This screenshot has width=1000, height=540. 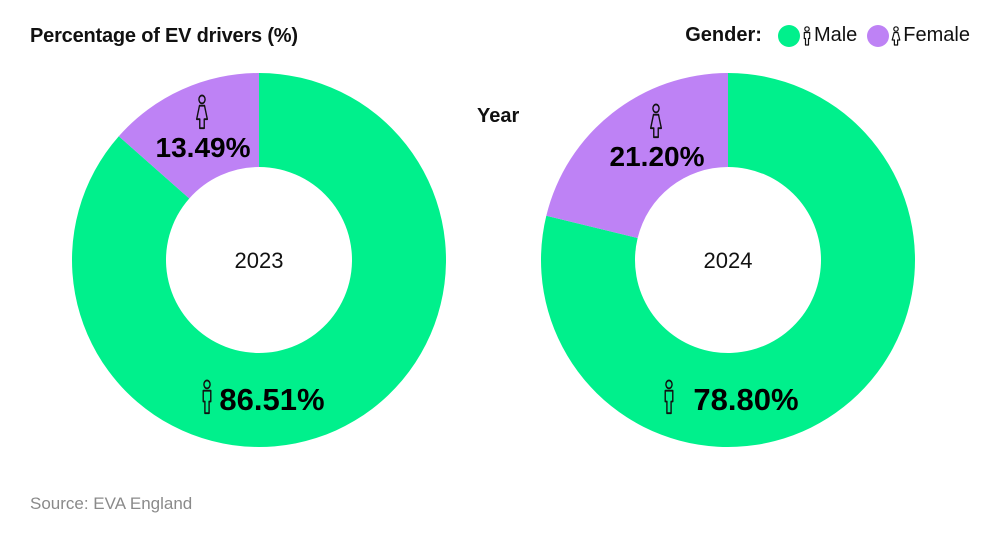 I want to click on center-label-2024: 2024, so click(x=728, y=260).